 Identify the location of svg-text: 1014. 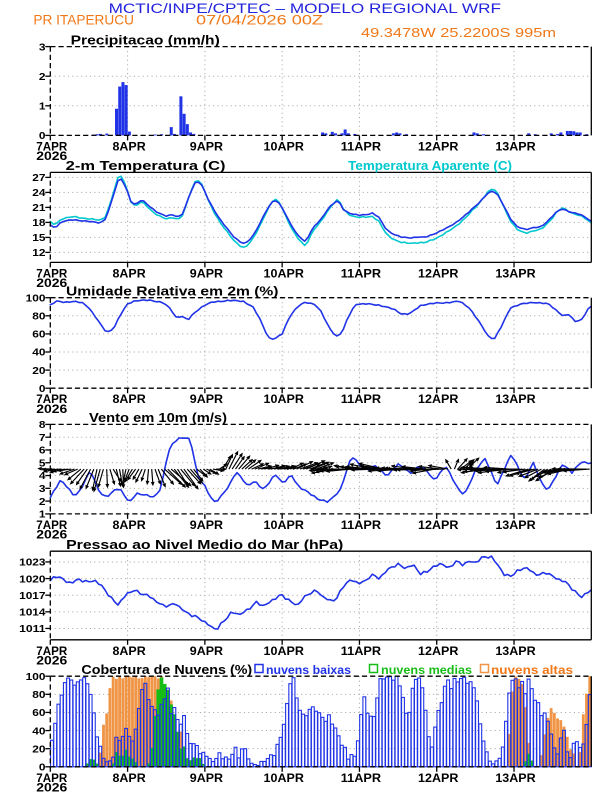
(32, 613).